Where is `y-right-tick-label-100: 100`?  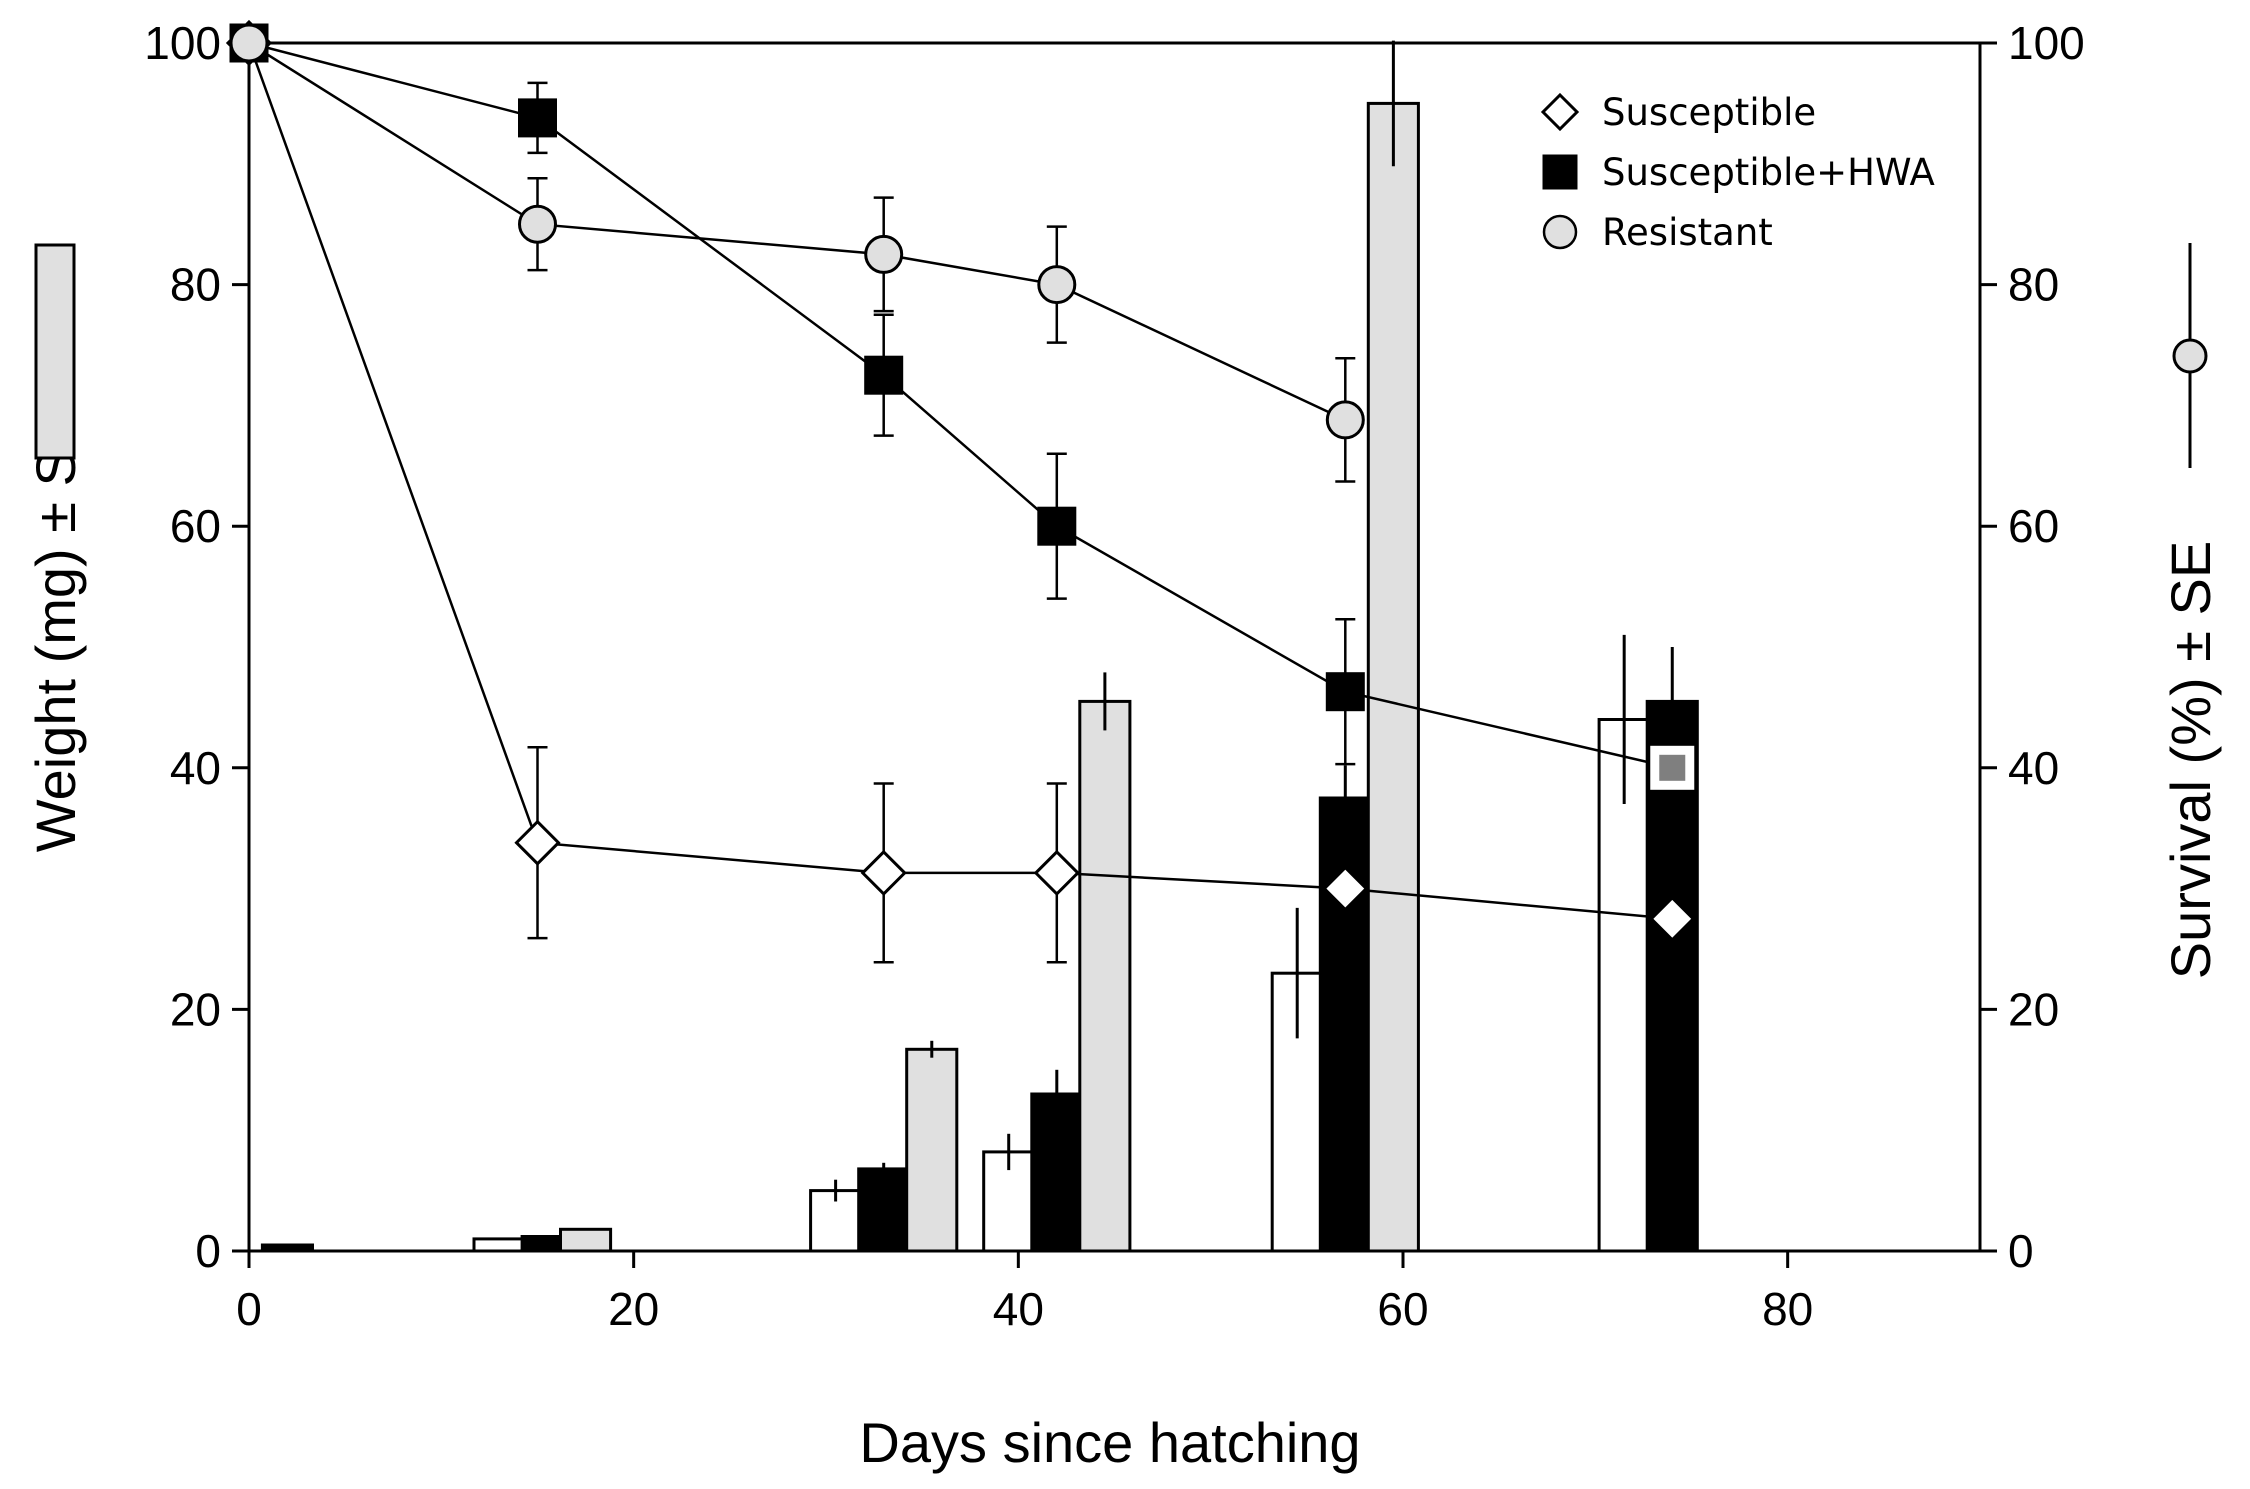 y-right-tick-label-100: 100 is located at coordinates (2046, 43).